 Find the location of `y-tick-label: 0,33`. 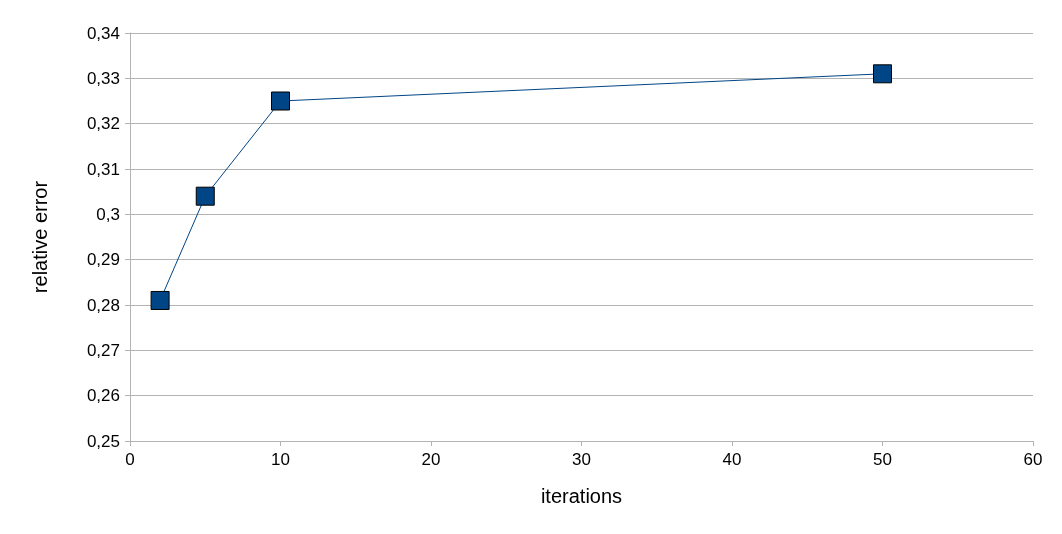

y-tick-label: 0,33 is located at coordinates (103, 78).